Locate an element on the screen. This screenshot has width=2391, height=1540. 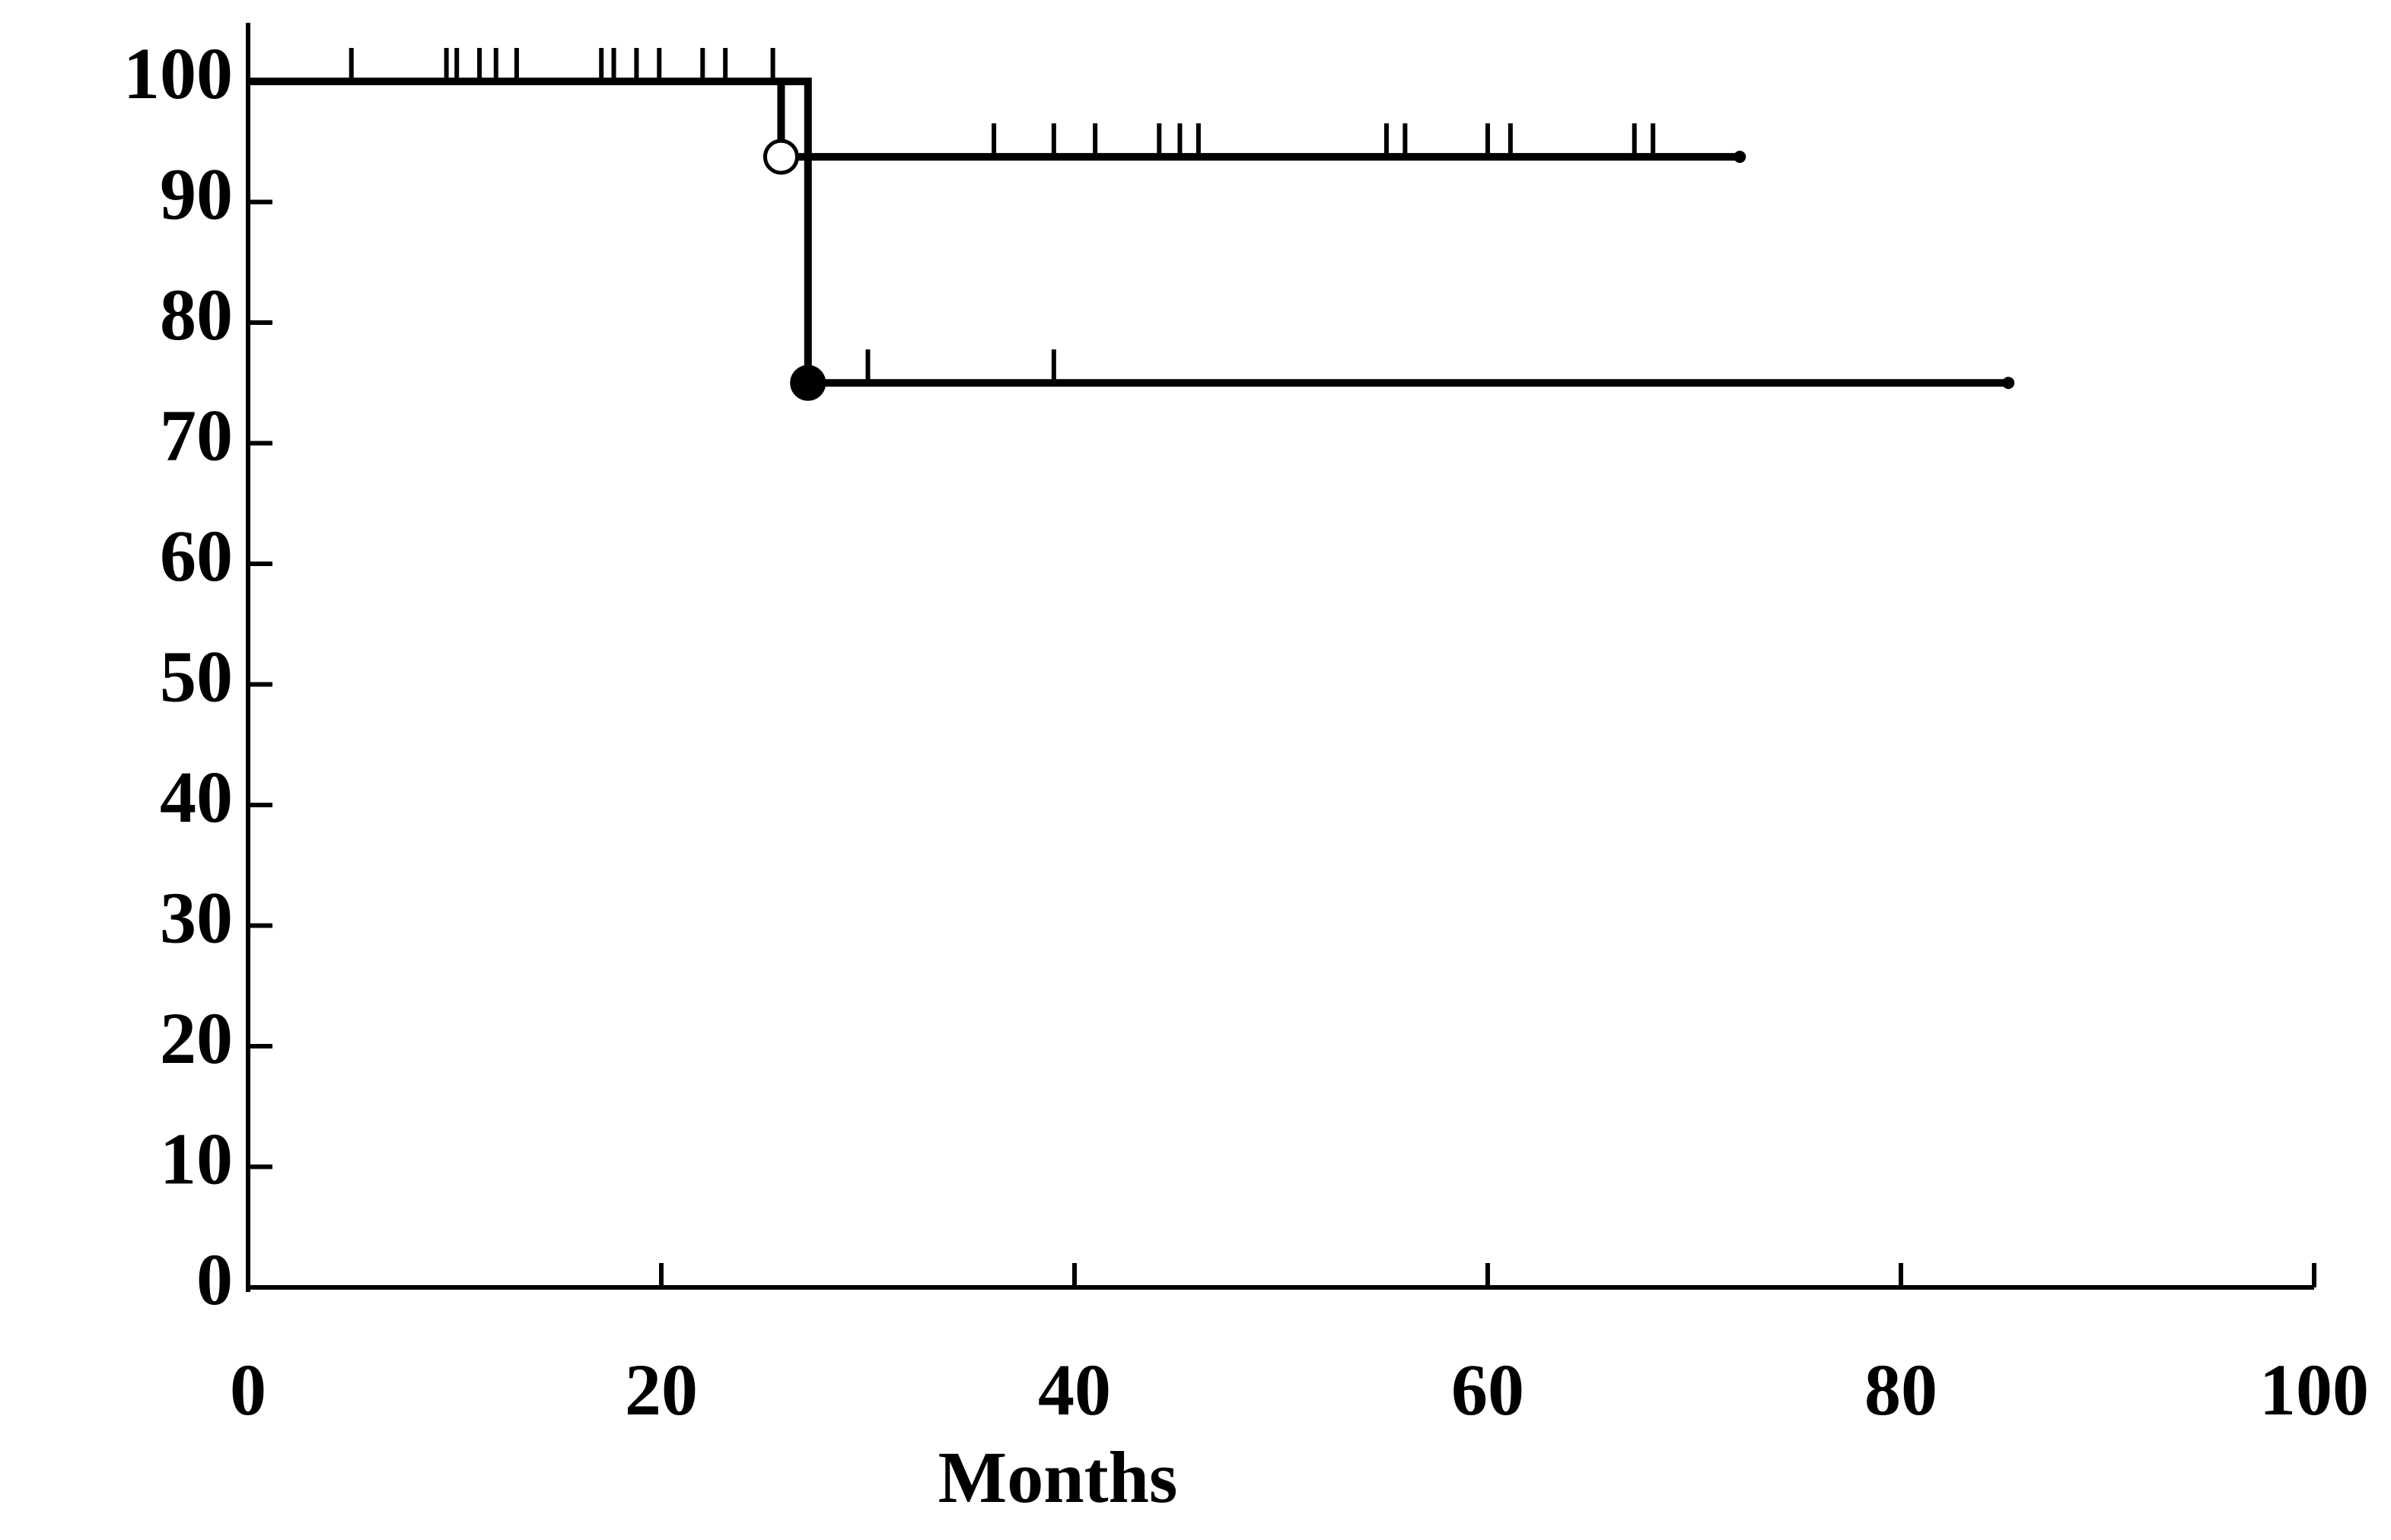
y-tick-label: 60 is located at coordinates (196, 556).